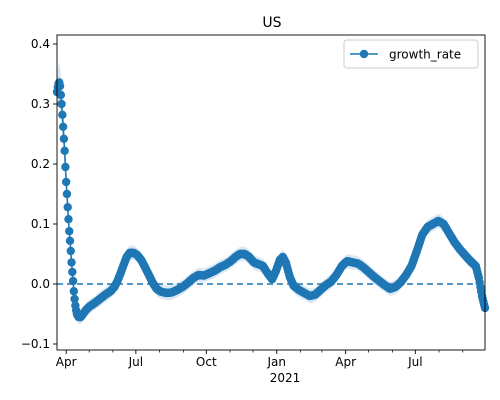  What do you see at coordinates (40, 44) in the screenshot?
I see `y-tick-label: 0.4` at bounding box center [40, 44].